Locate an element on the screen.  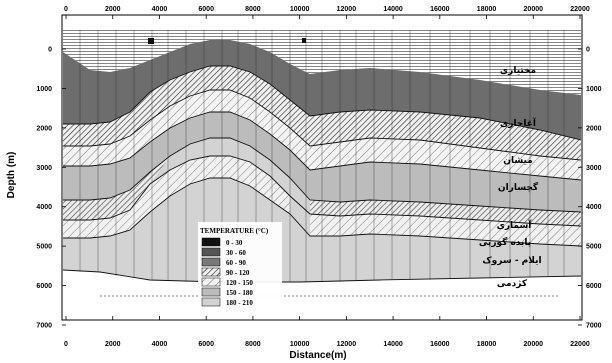
x-tick-top-label: 0 is located at coordinates (66, 9).